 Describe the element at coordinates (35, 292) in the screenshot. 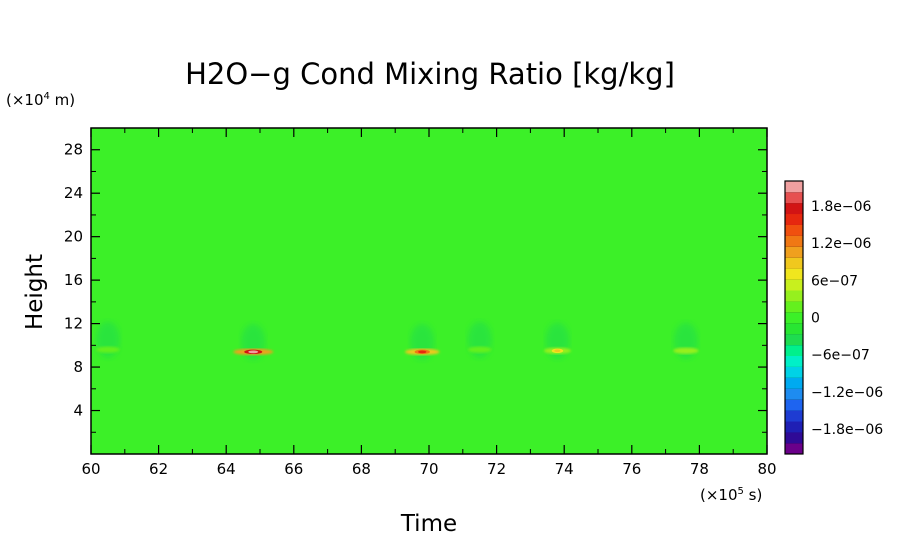

I see `y-axis-label: Height` at that location.